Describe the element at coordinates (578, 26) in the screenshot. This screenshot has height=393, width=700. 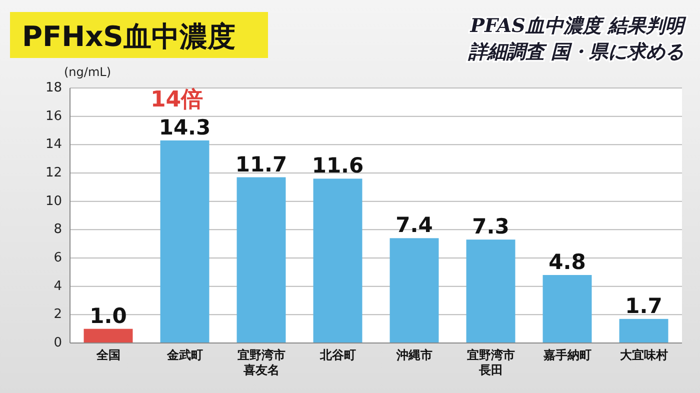
I see `chart-subtitle: PFAS血中濃度 結果判明` at that location.